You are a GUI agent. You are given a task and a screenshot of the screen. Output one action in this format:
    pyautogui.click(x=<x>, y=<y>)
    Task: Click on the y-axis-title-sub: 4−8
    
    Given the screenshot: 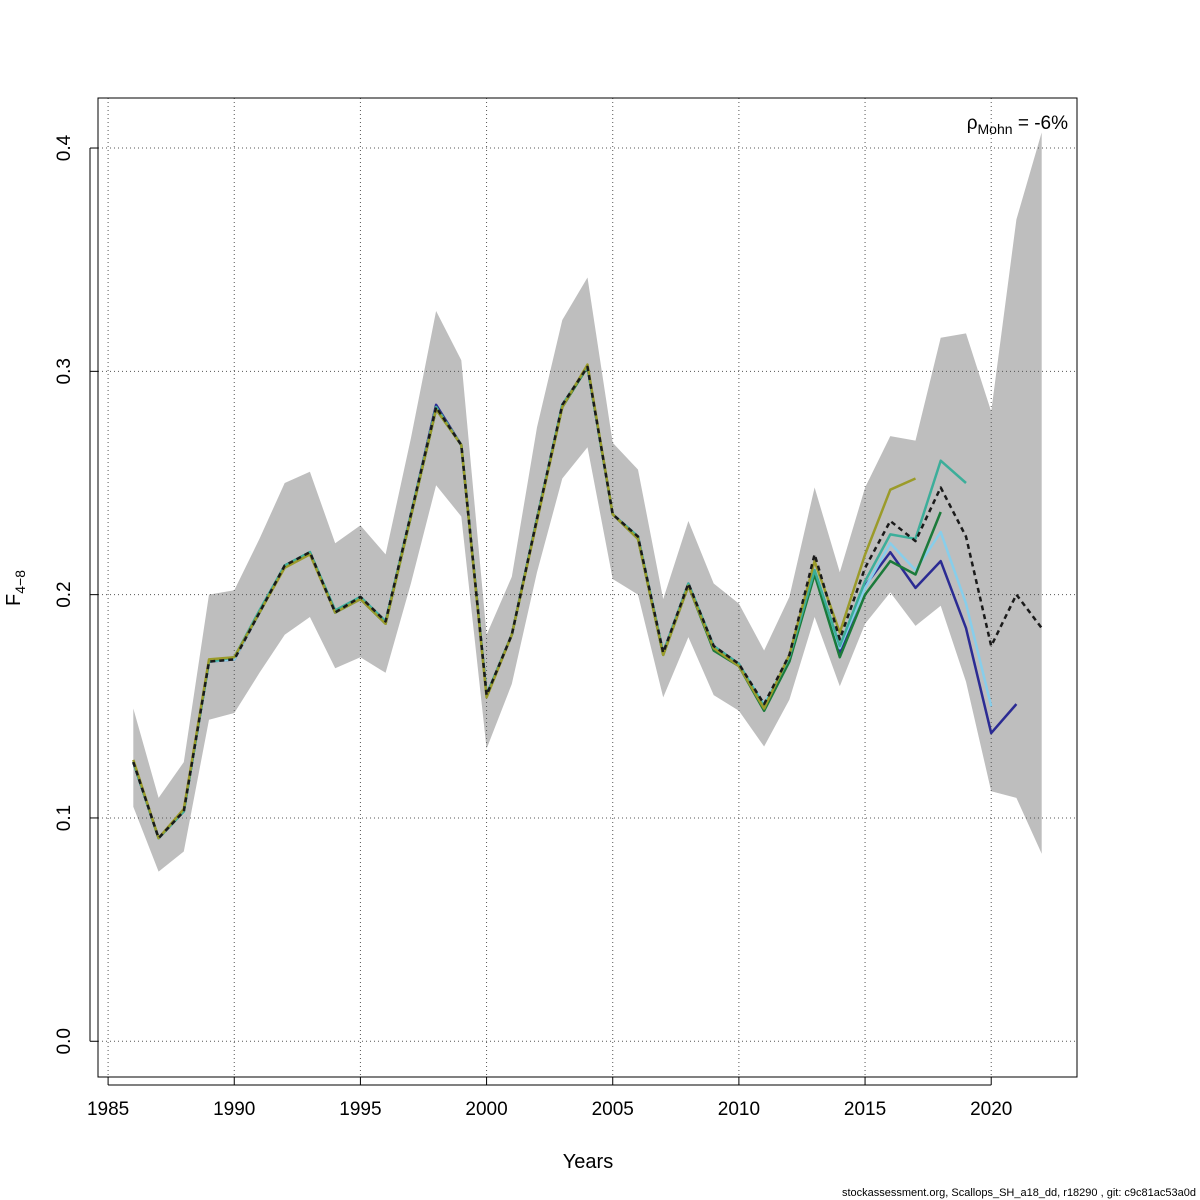 What is the action you would take?
    pyautogui.click(x=20, y=582)
    